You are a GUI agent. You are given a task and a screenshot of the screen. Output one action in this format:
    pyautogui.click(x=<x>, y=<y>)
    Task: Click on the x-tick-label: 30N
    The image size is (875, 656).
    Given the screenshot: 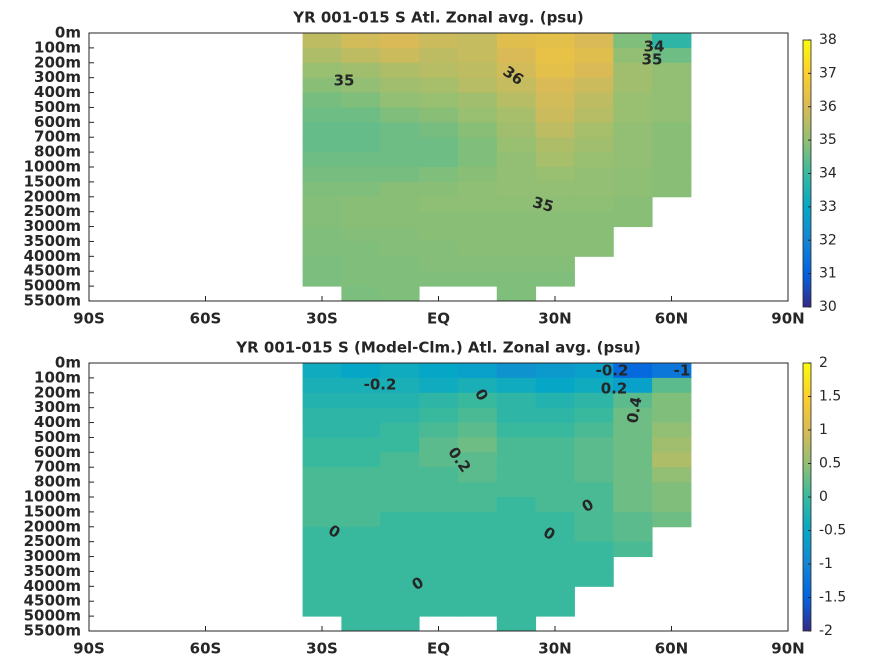 What is the action you would take?
    pyautogui.click(x=554, y=319)
    